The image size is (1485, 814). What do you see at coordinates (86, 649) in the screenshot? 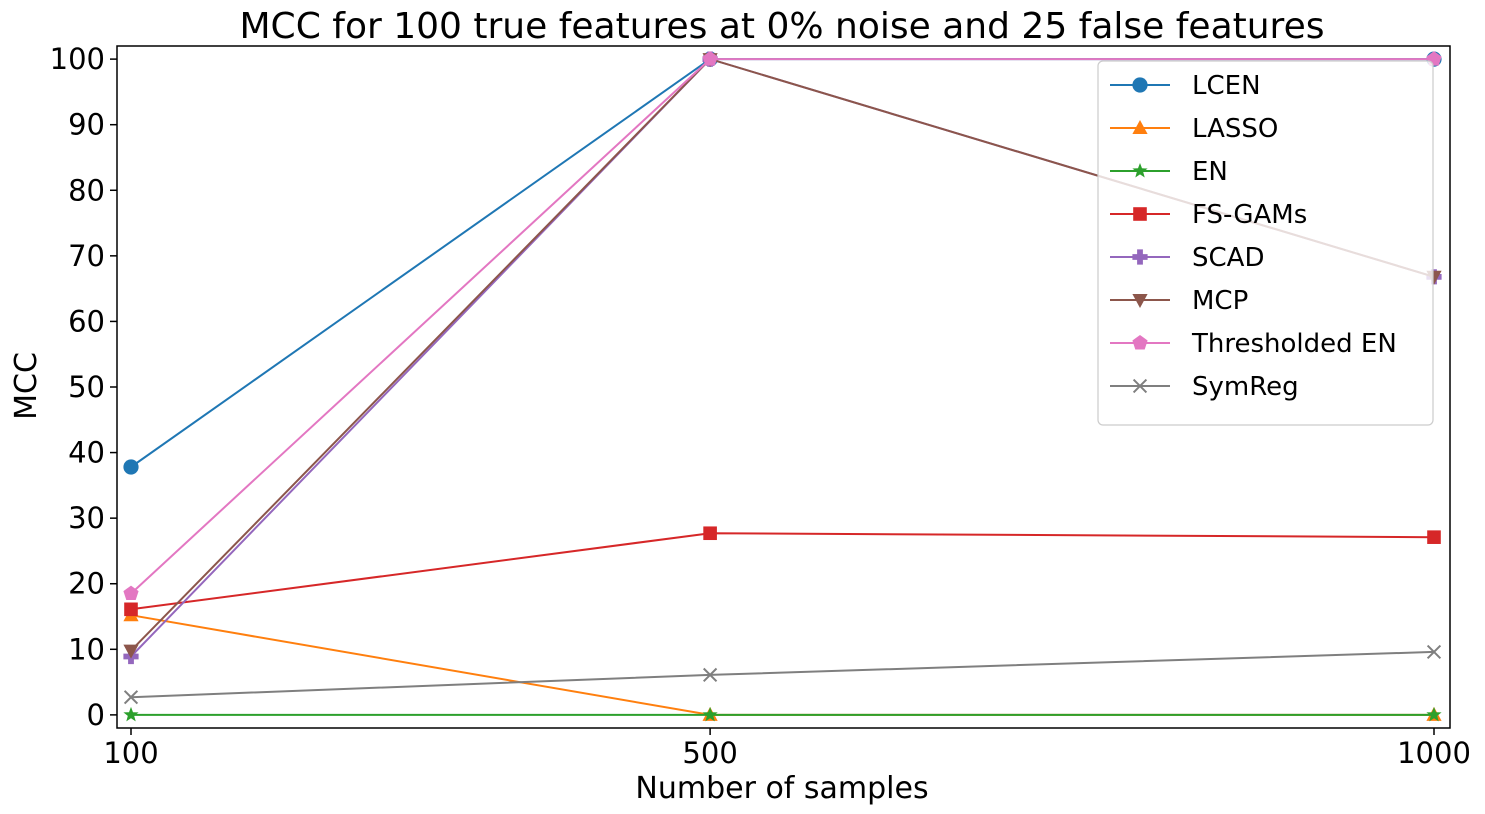
I see `y-tick-label: 10` at bounding box center [86, 649].